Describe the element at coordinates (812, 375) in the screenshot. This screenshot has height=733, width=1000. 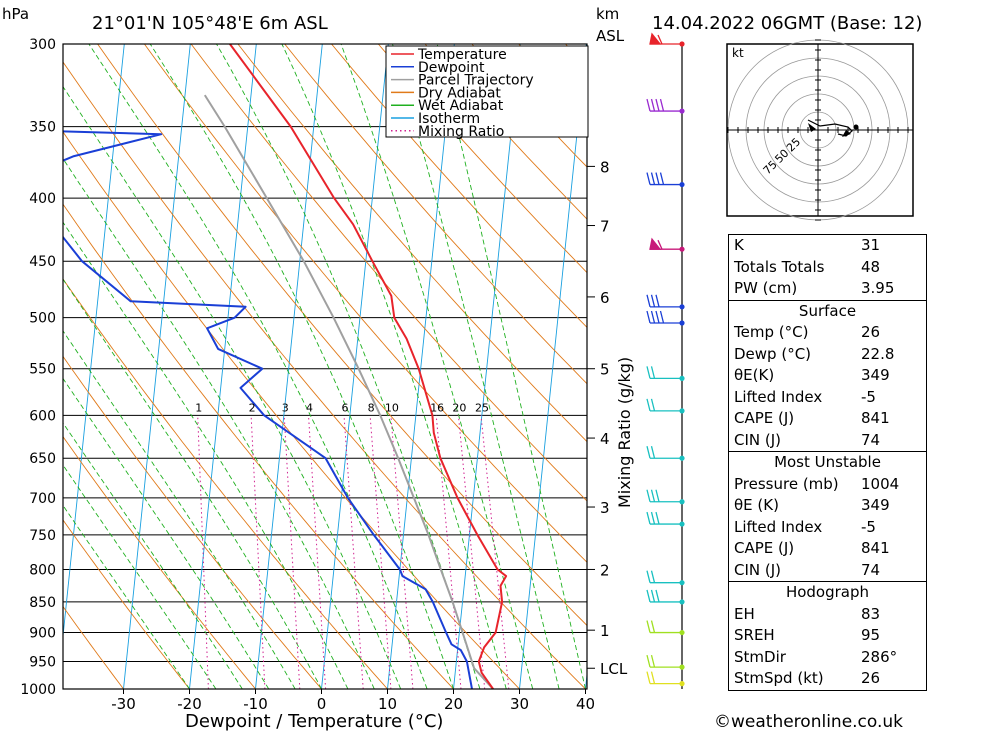
I see `index-row: θE(K) 349` at that location.